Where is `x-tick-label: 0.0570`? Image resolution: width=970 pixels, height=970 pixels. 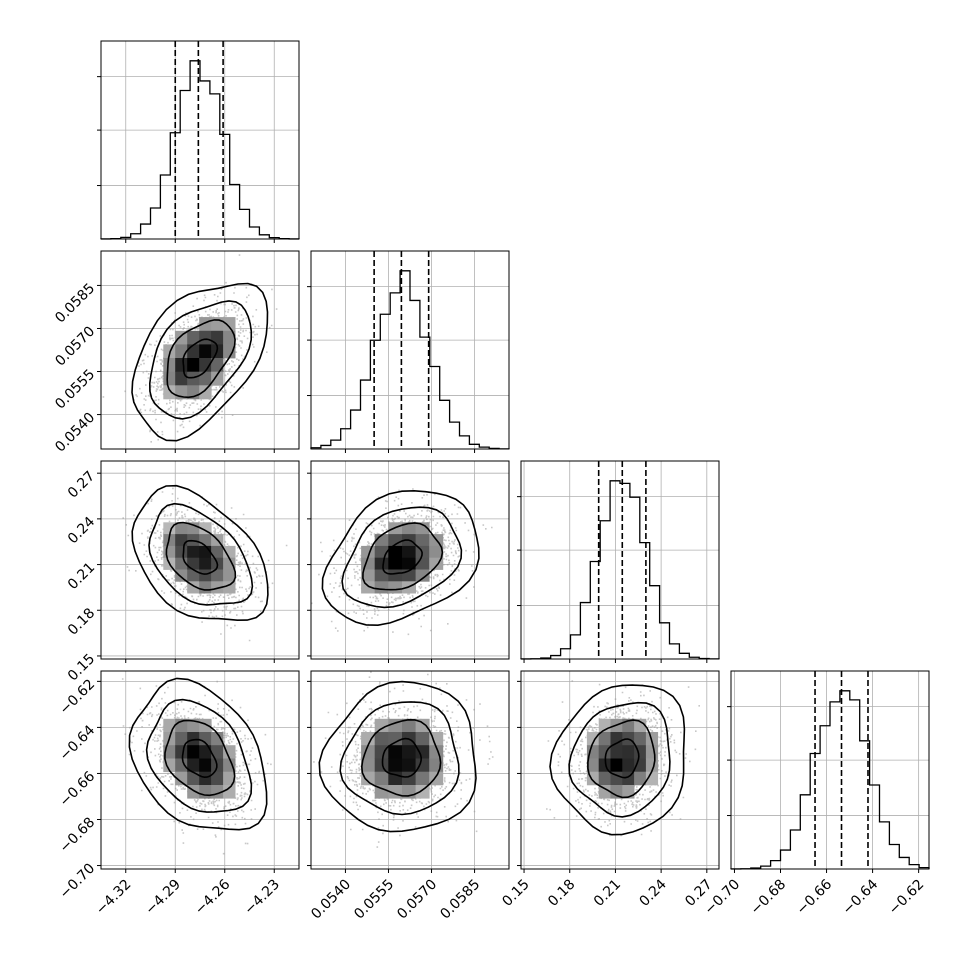 x-tick-label: 0.0570 is located at coordinates (417, 899).